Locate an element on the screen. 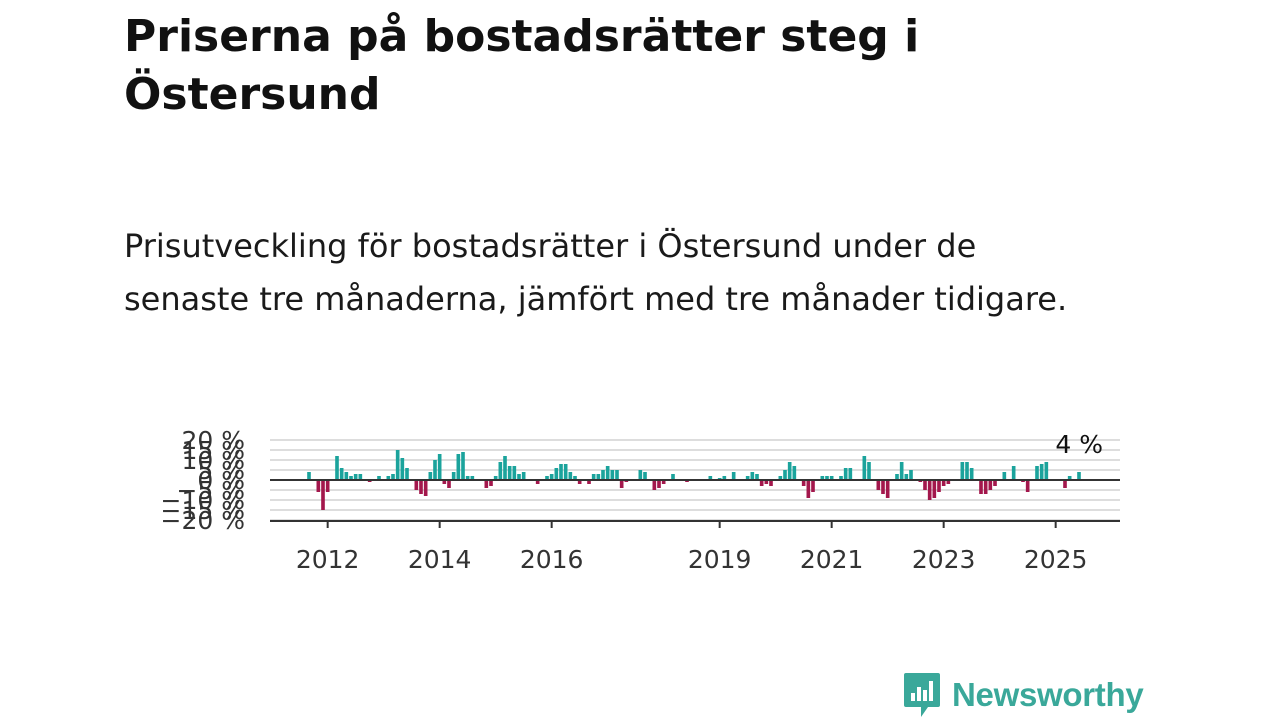  newsworthy-logo-text: Newsworthy is located at coordinates (1048, 694).